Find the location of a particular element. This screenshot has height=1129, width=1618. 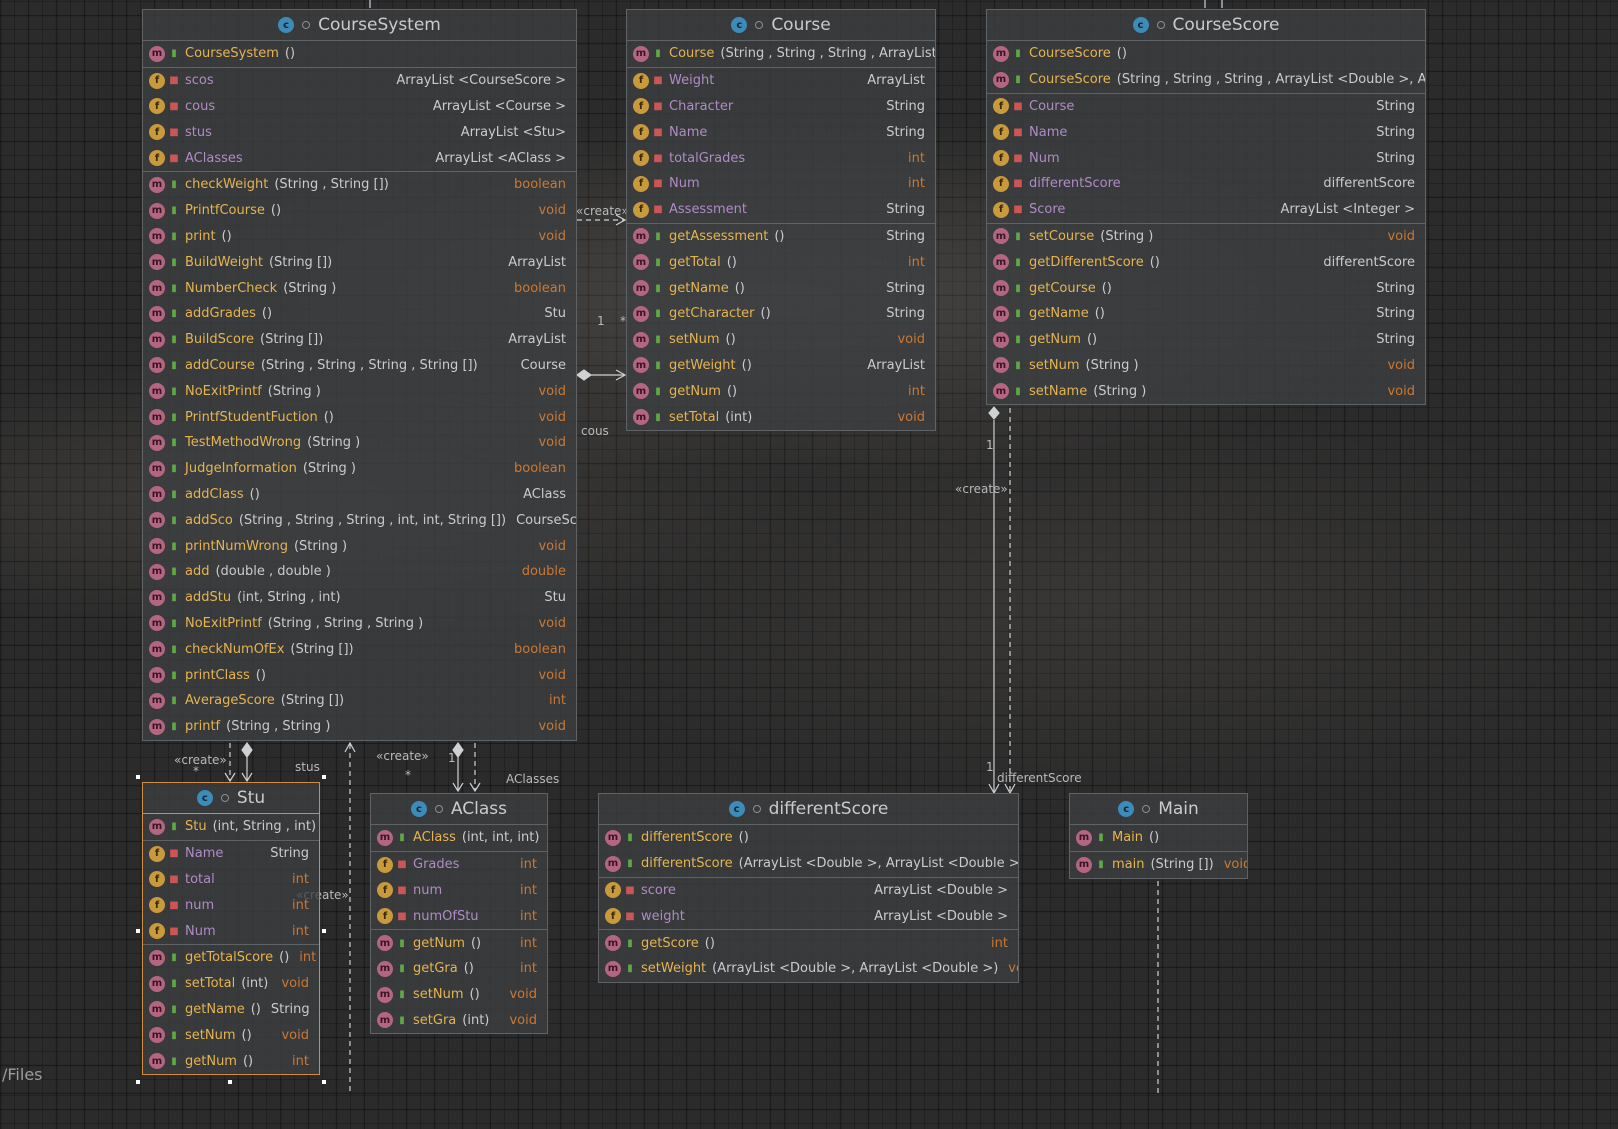

method-row: m ▮ getCourse () String is located at coordinates (1206, 288).